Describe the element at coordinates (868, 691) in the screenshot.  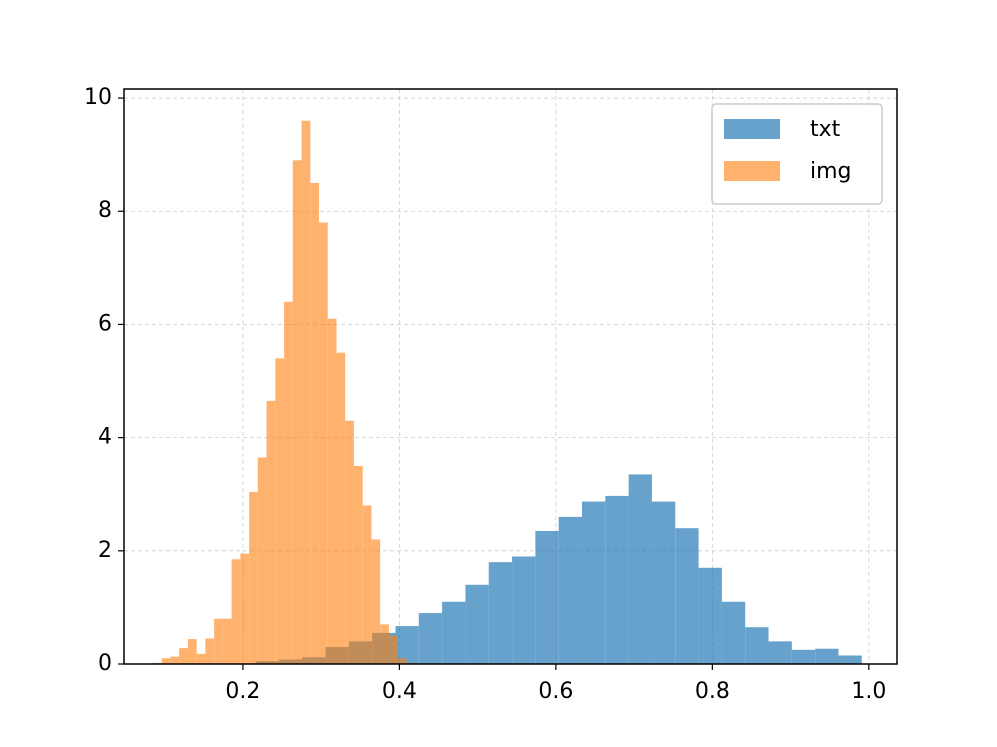
I see `x-tick-label: 1.0` at that location.